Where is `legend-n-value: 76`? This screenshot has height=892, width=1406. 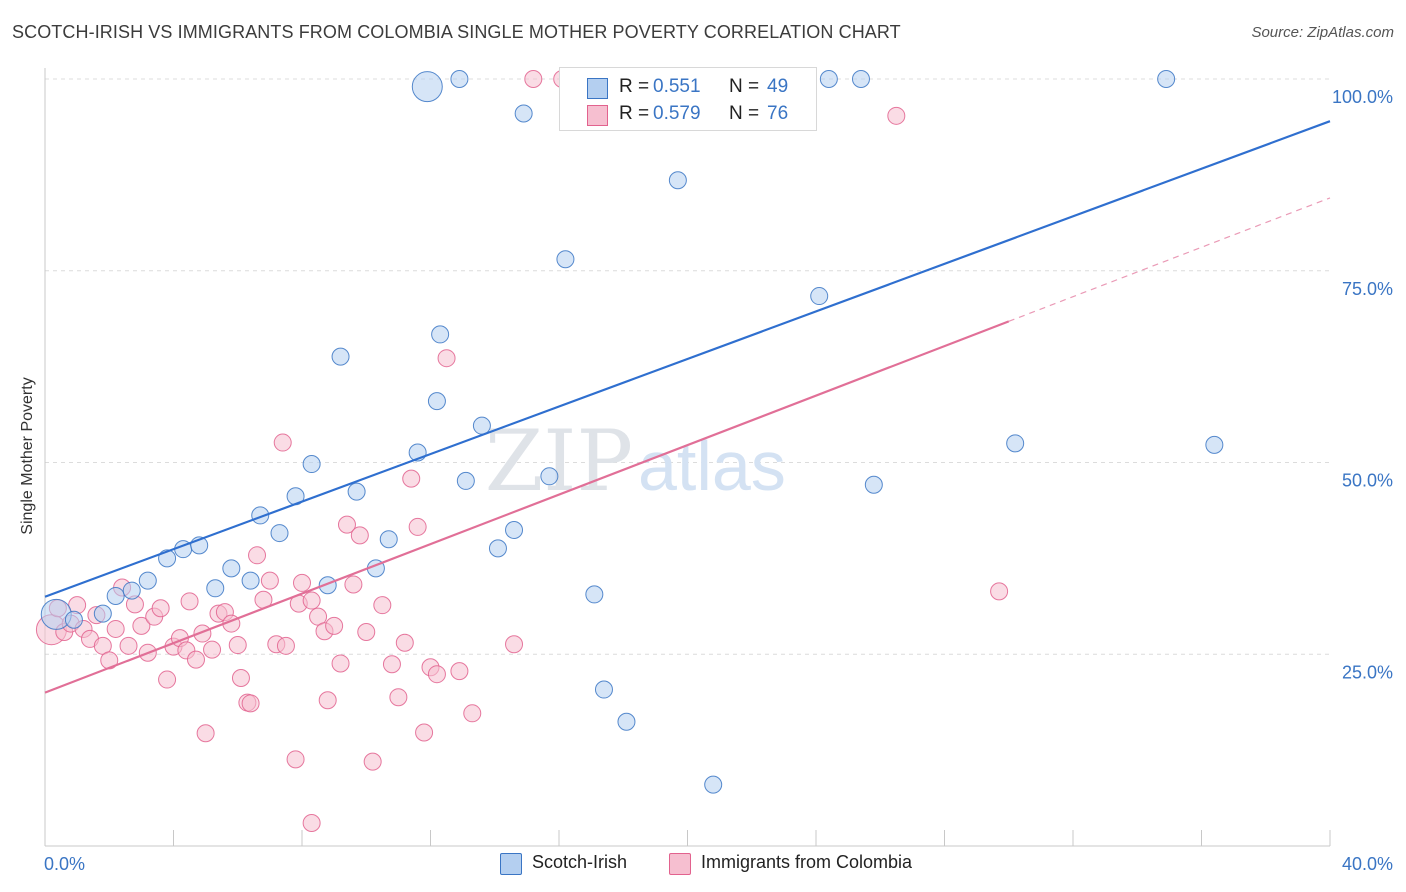
legend-n-value: 76 is located at coordinates (778, 113).